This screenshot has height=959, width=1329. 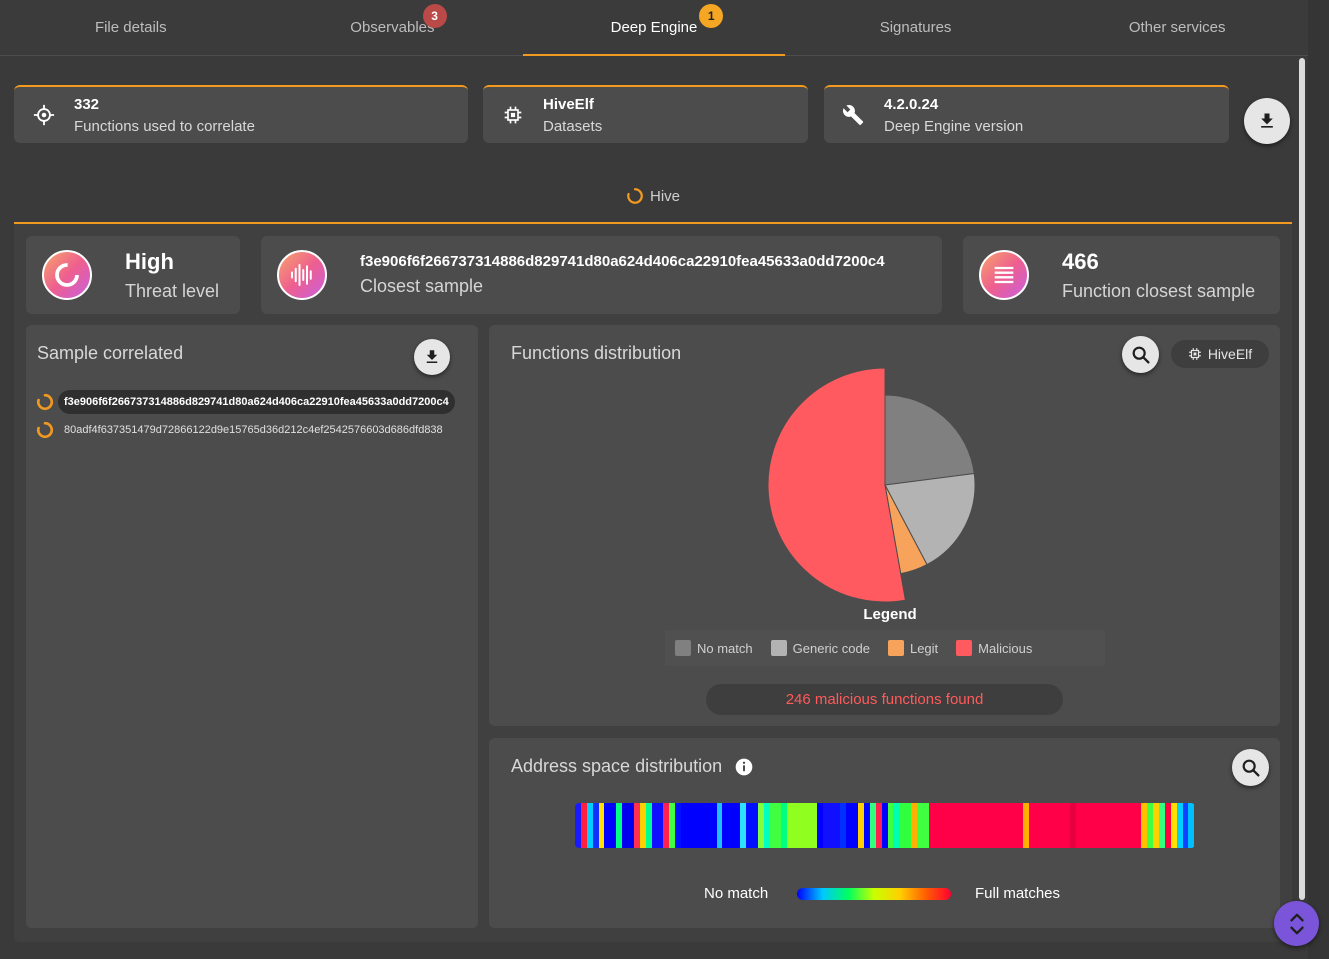 I want to click on functions-pie-chart, so click(x=871, y=485).